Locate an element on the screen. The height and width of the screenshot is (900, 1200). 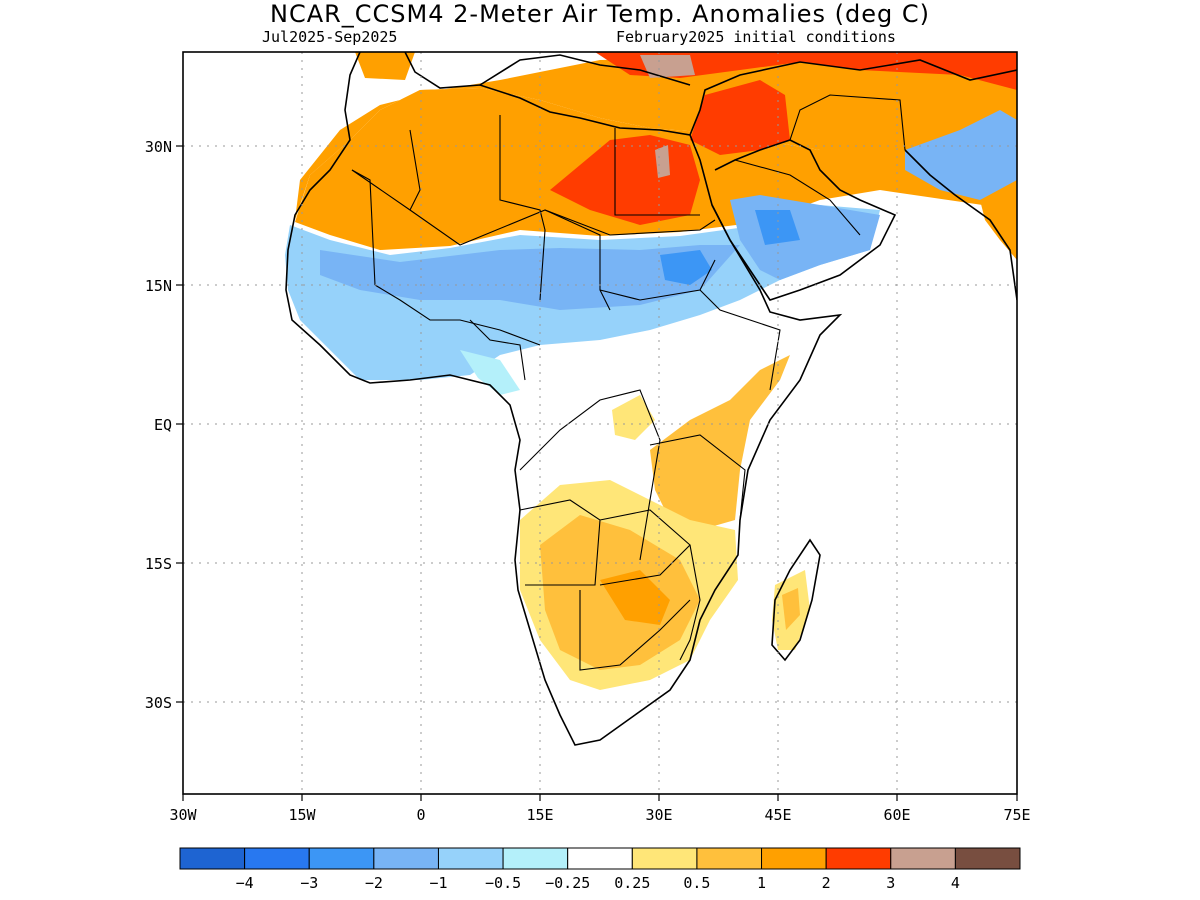
x-tick-15e: 15E is located at coordinates (539, 815).